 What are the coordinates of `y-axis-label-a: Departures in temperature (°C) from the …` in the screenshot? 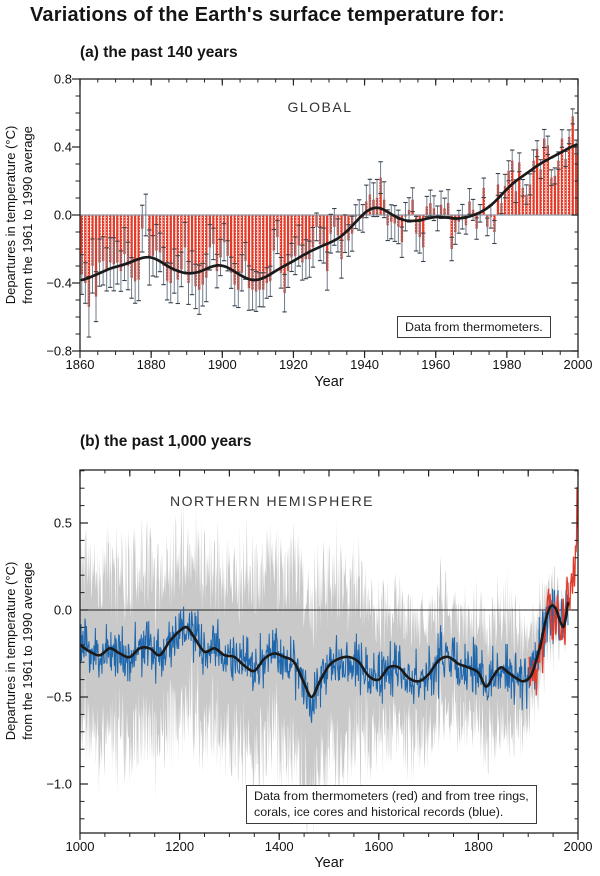 It's located at (19, 215).